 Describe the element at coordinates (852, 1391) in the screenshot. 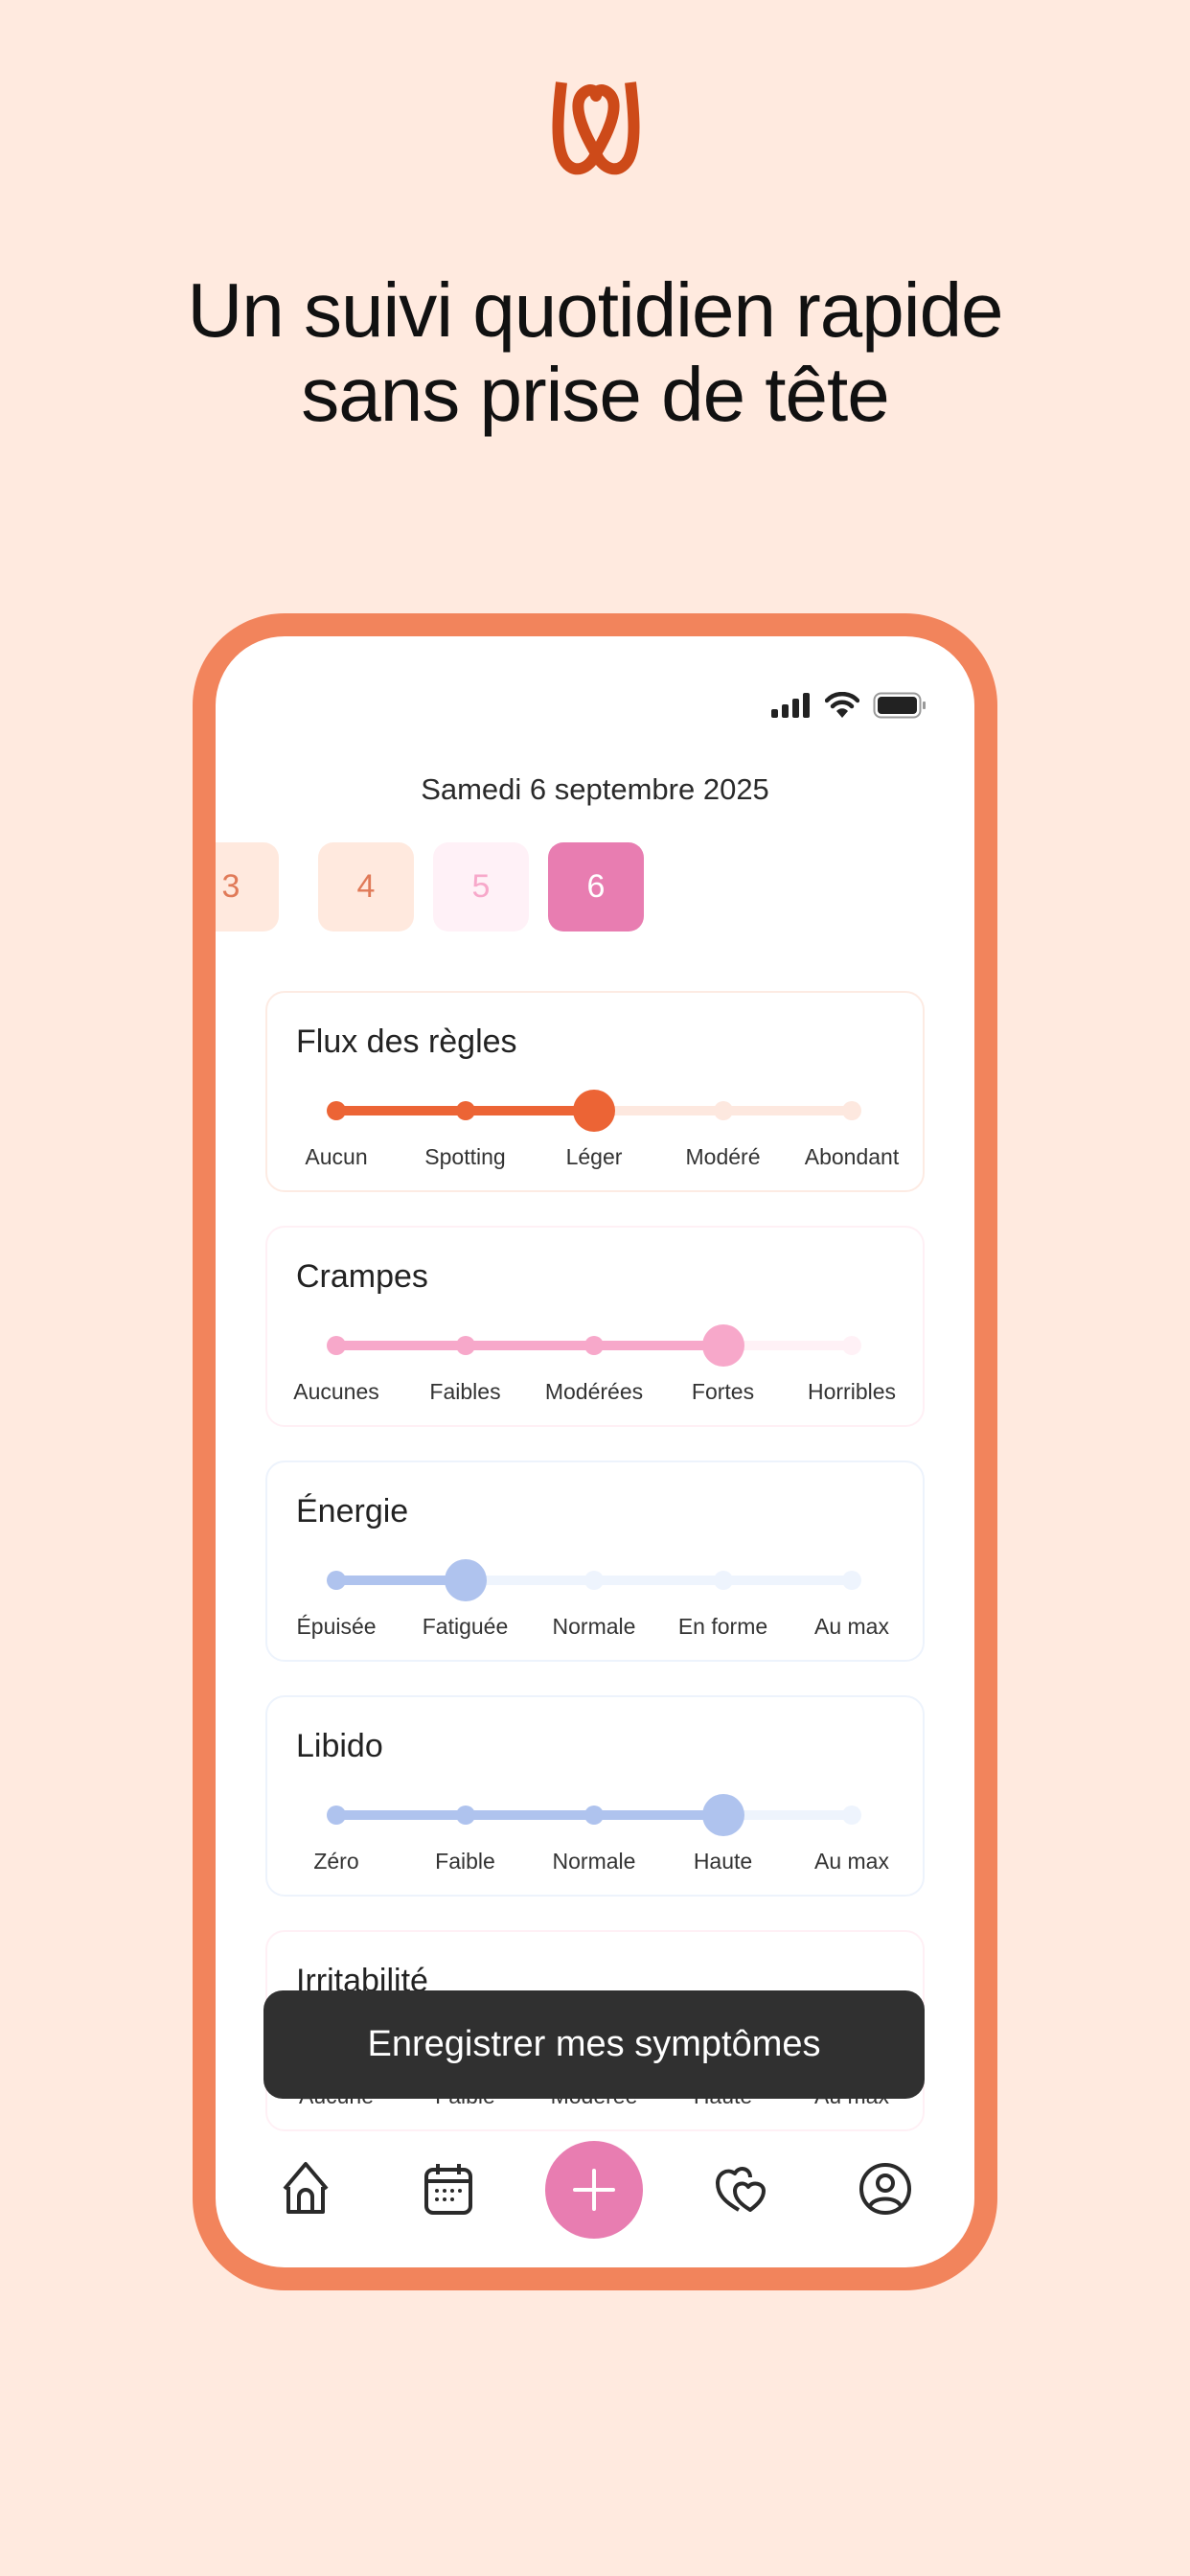

I see `option-label: Horribles` at that location.